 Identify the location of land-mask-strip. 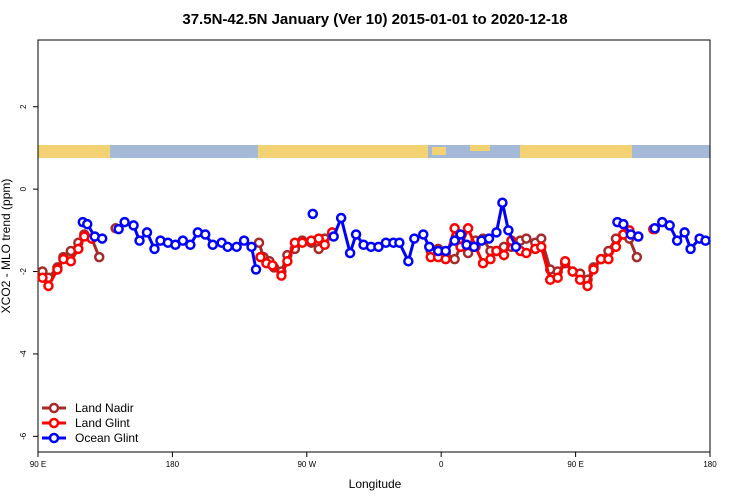
(374, 151).